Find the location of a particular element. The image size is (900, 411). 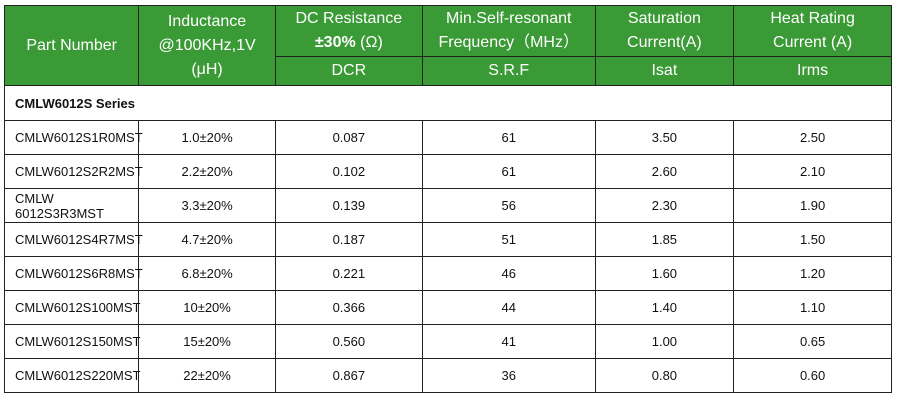

header-irms-line1: Heat Rating is located at coordinates (812, 18).